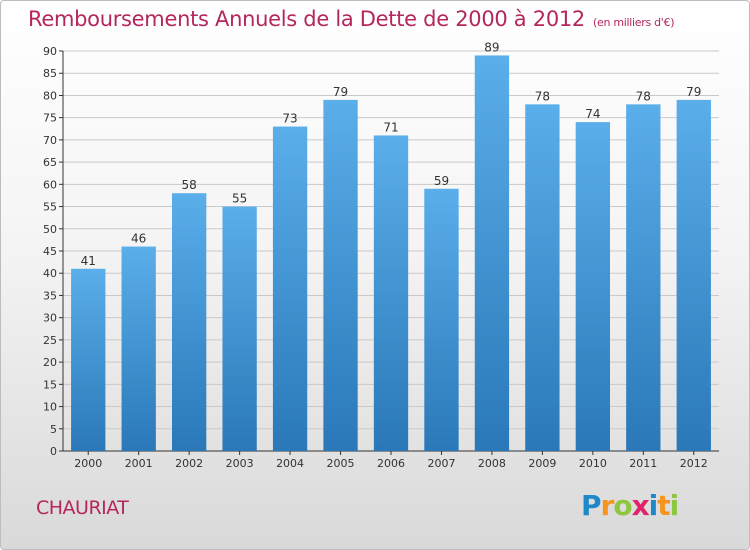 This screenshot has width=750, height=550. I want to click on data-label: 59, so click(441, 181).